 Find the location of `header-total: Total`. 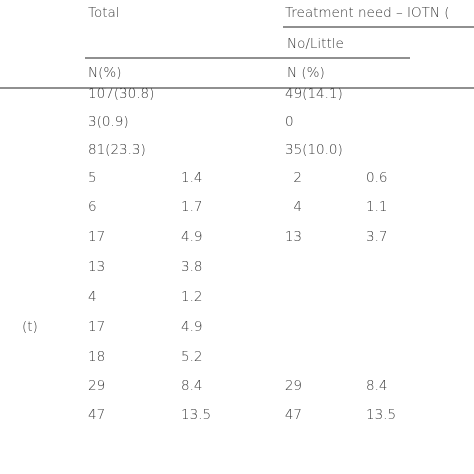

header-total: Total is located at coordinates (104, 13).